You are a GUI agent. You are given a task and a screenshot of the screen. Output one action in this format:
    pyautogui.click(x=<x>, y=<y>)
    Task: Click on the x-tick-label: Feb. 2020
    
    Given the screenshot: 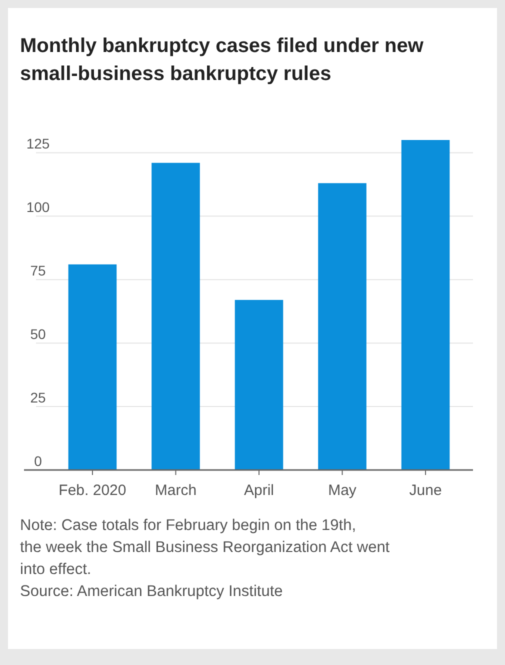 What is the action you would take?
    pyautogui.click(x=92, y=490)
    